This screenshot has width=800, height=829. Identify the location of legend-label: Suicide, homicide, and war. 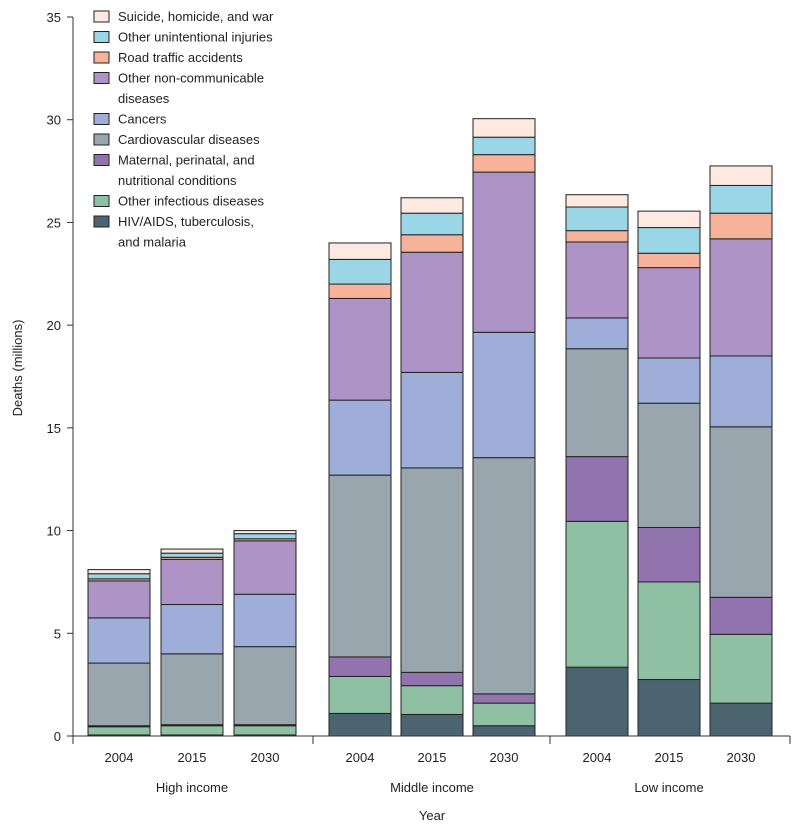
(196, 16).